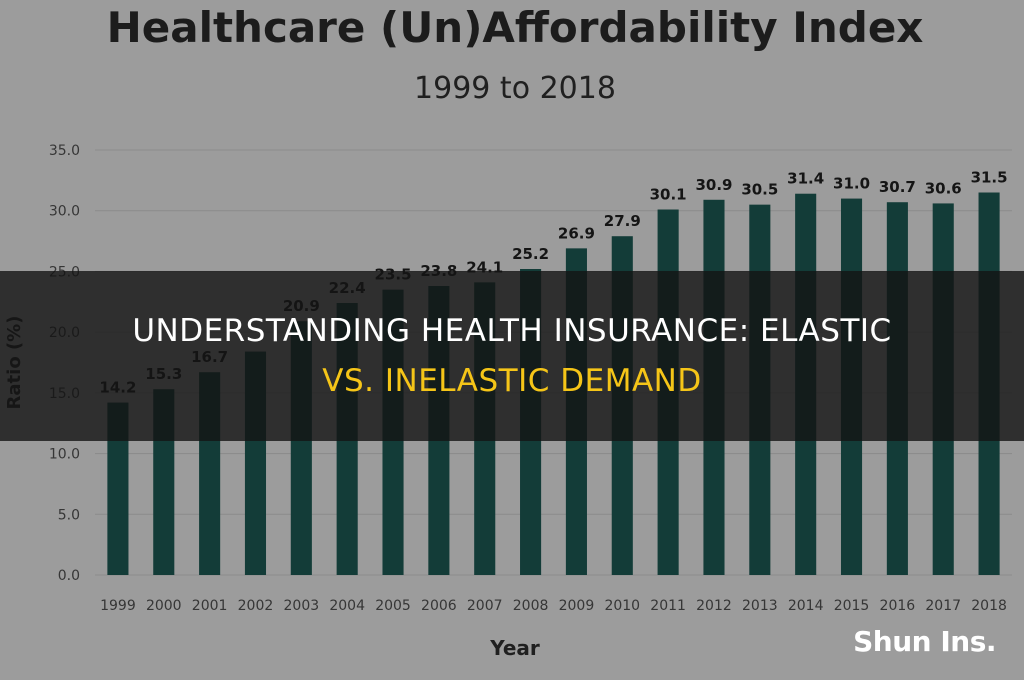 This screenshot has height=680, width=1024. Describe the element at coordinates (393, 606) in the screenshot. I see `x-tick-label: 2005` at that location.